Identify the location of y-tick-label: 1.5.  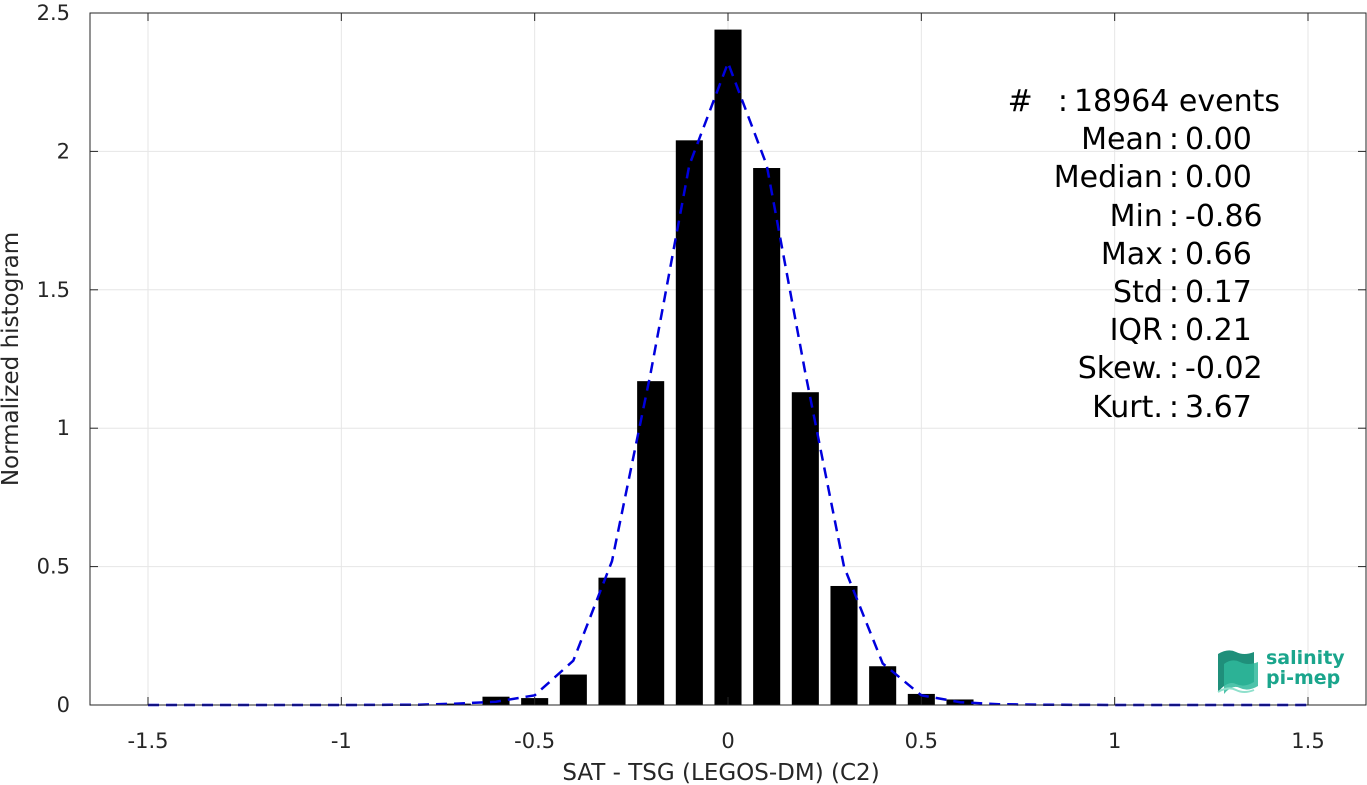
(53, 290).